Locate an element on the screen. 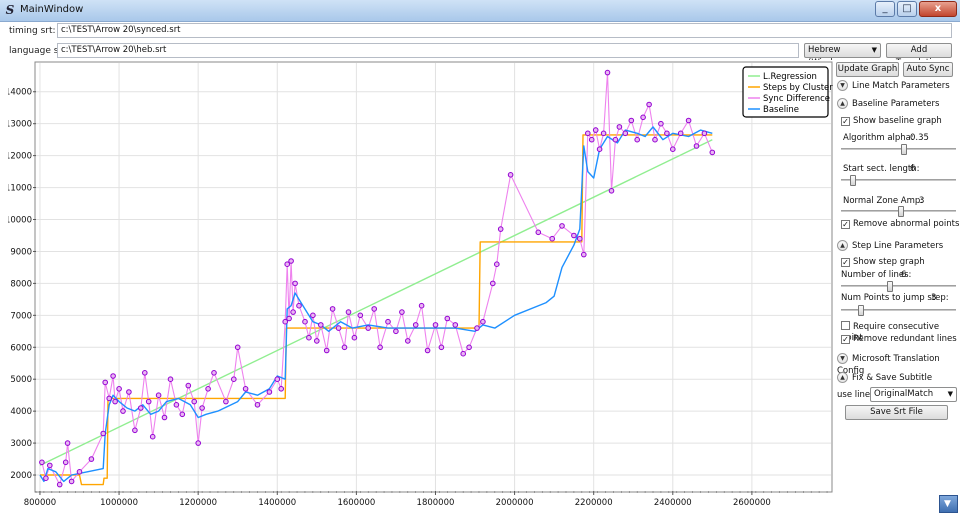  ms-translation-expander: ▼ Microsoft Translation Config is located at coordinates (898, 364).